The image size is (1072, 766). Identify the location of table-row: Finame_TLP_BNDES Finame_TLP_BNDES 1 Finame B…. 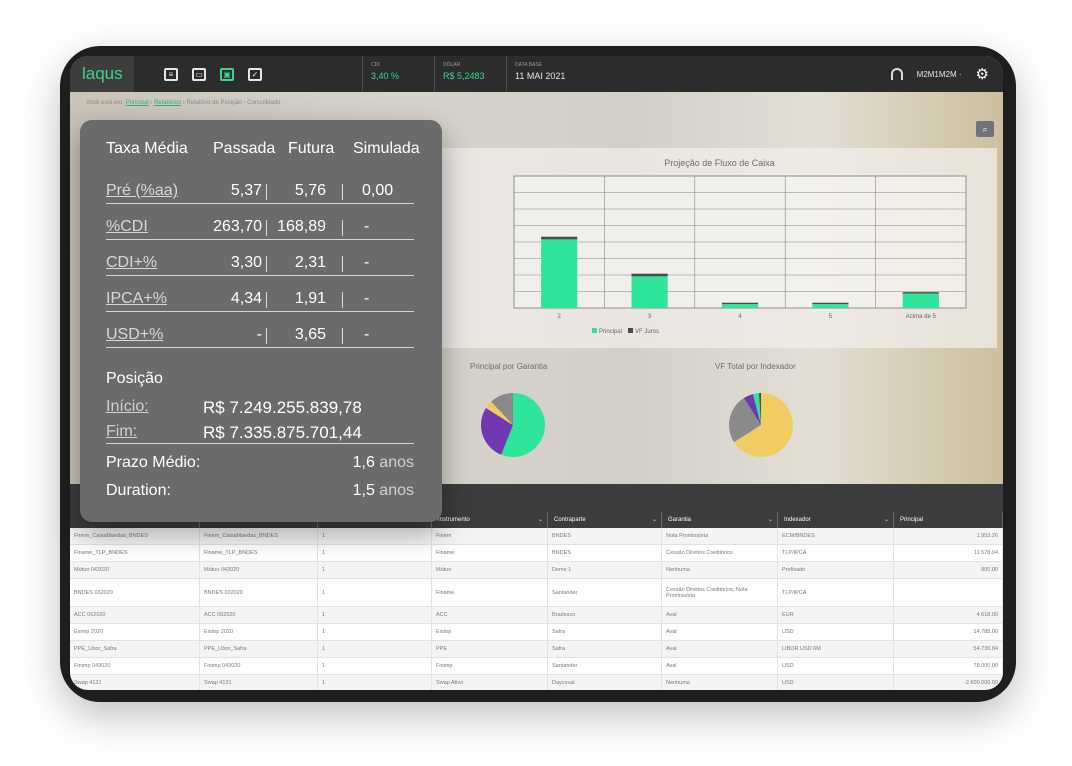
(536, 553).